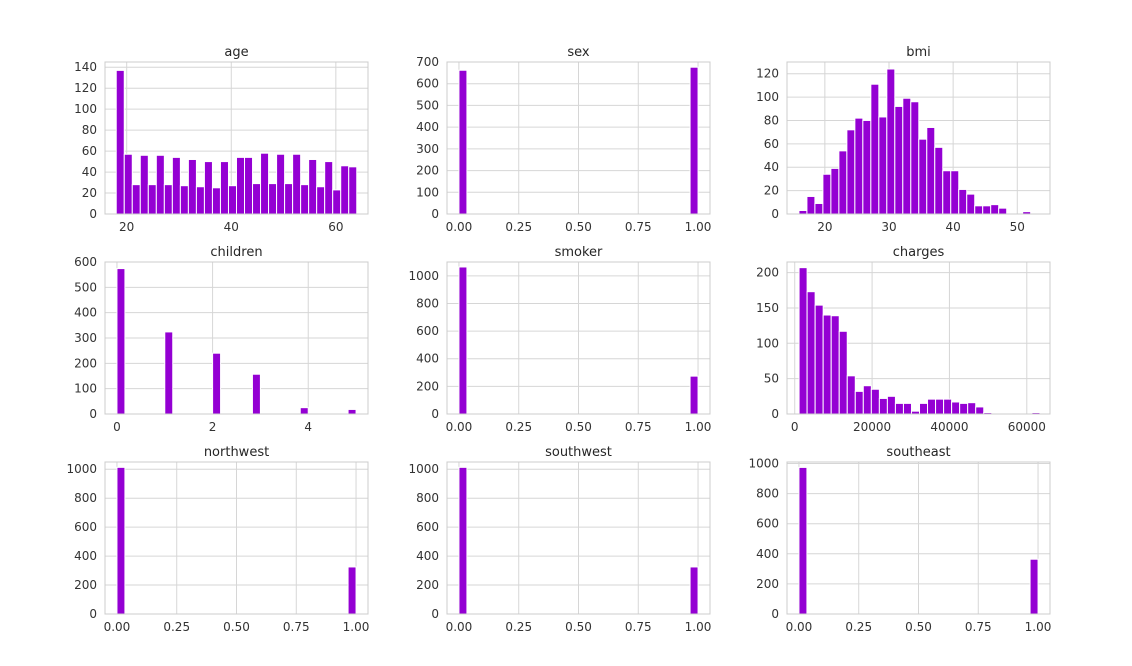 The image size is (1132, 666). What do you see at coordinates (85, 262) in the screenshot?
I see `y-tick-label: 600` at bounding box center [85, 262].